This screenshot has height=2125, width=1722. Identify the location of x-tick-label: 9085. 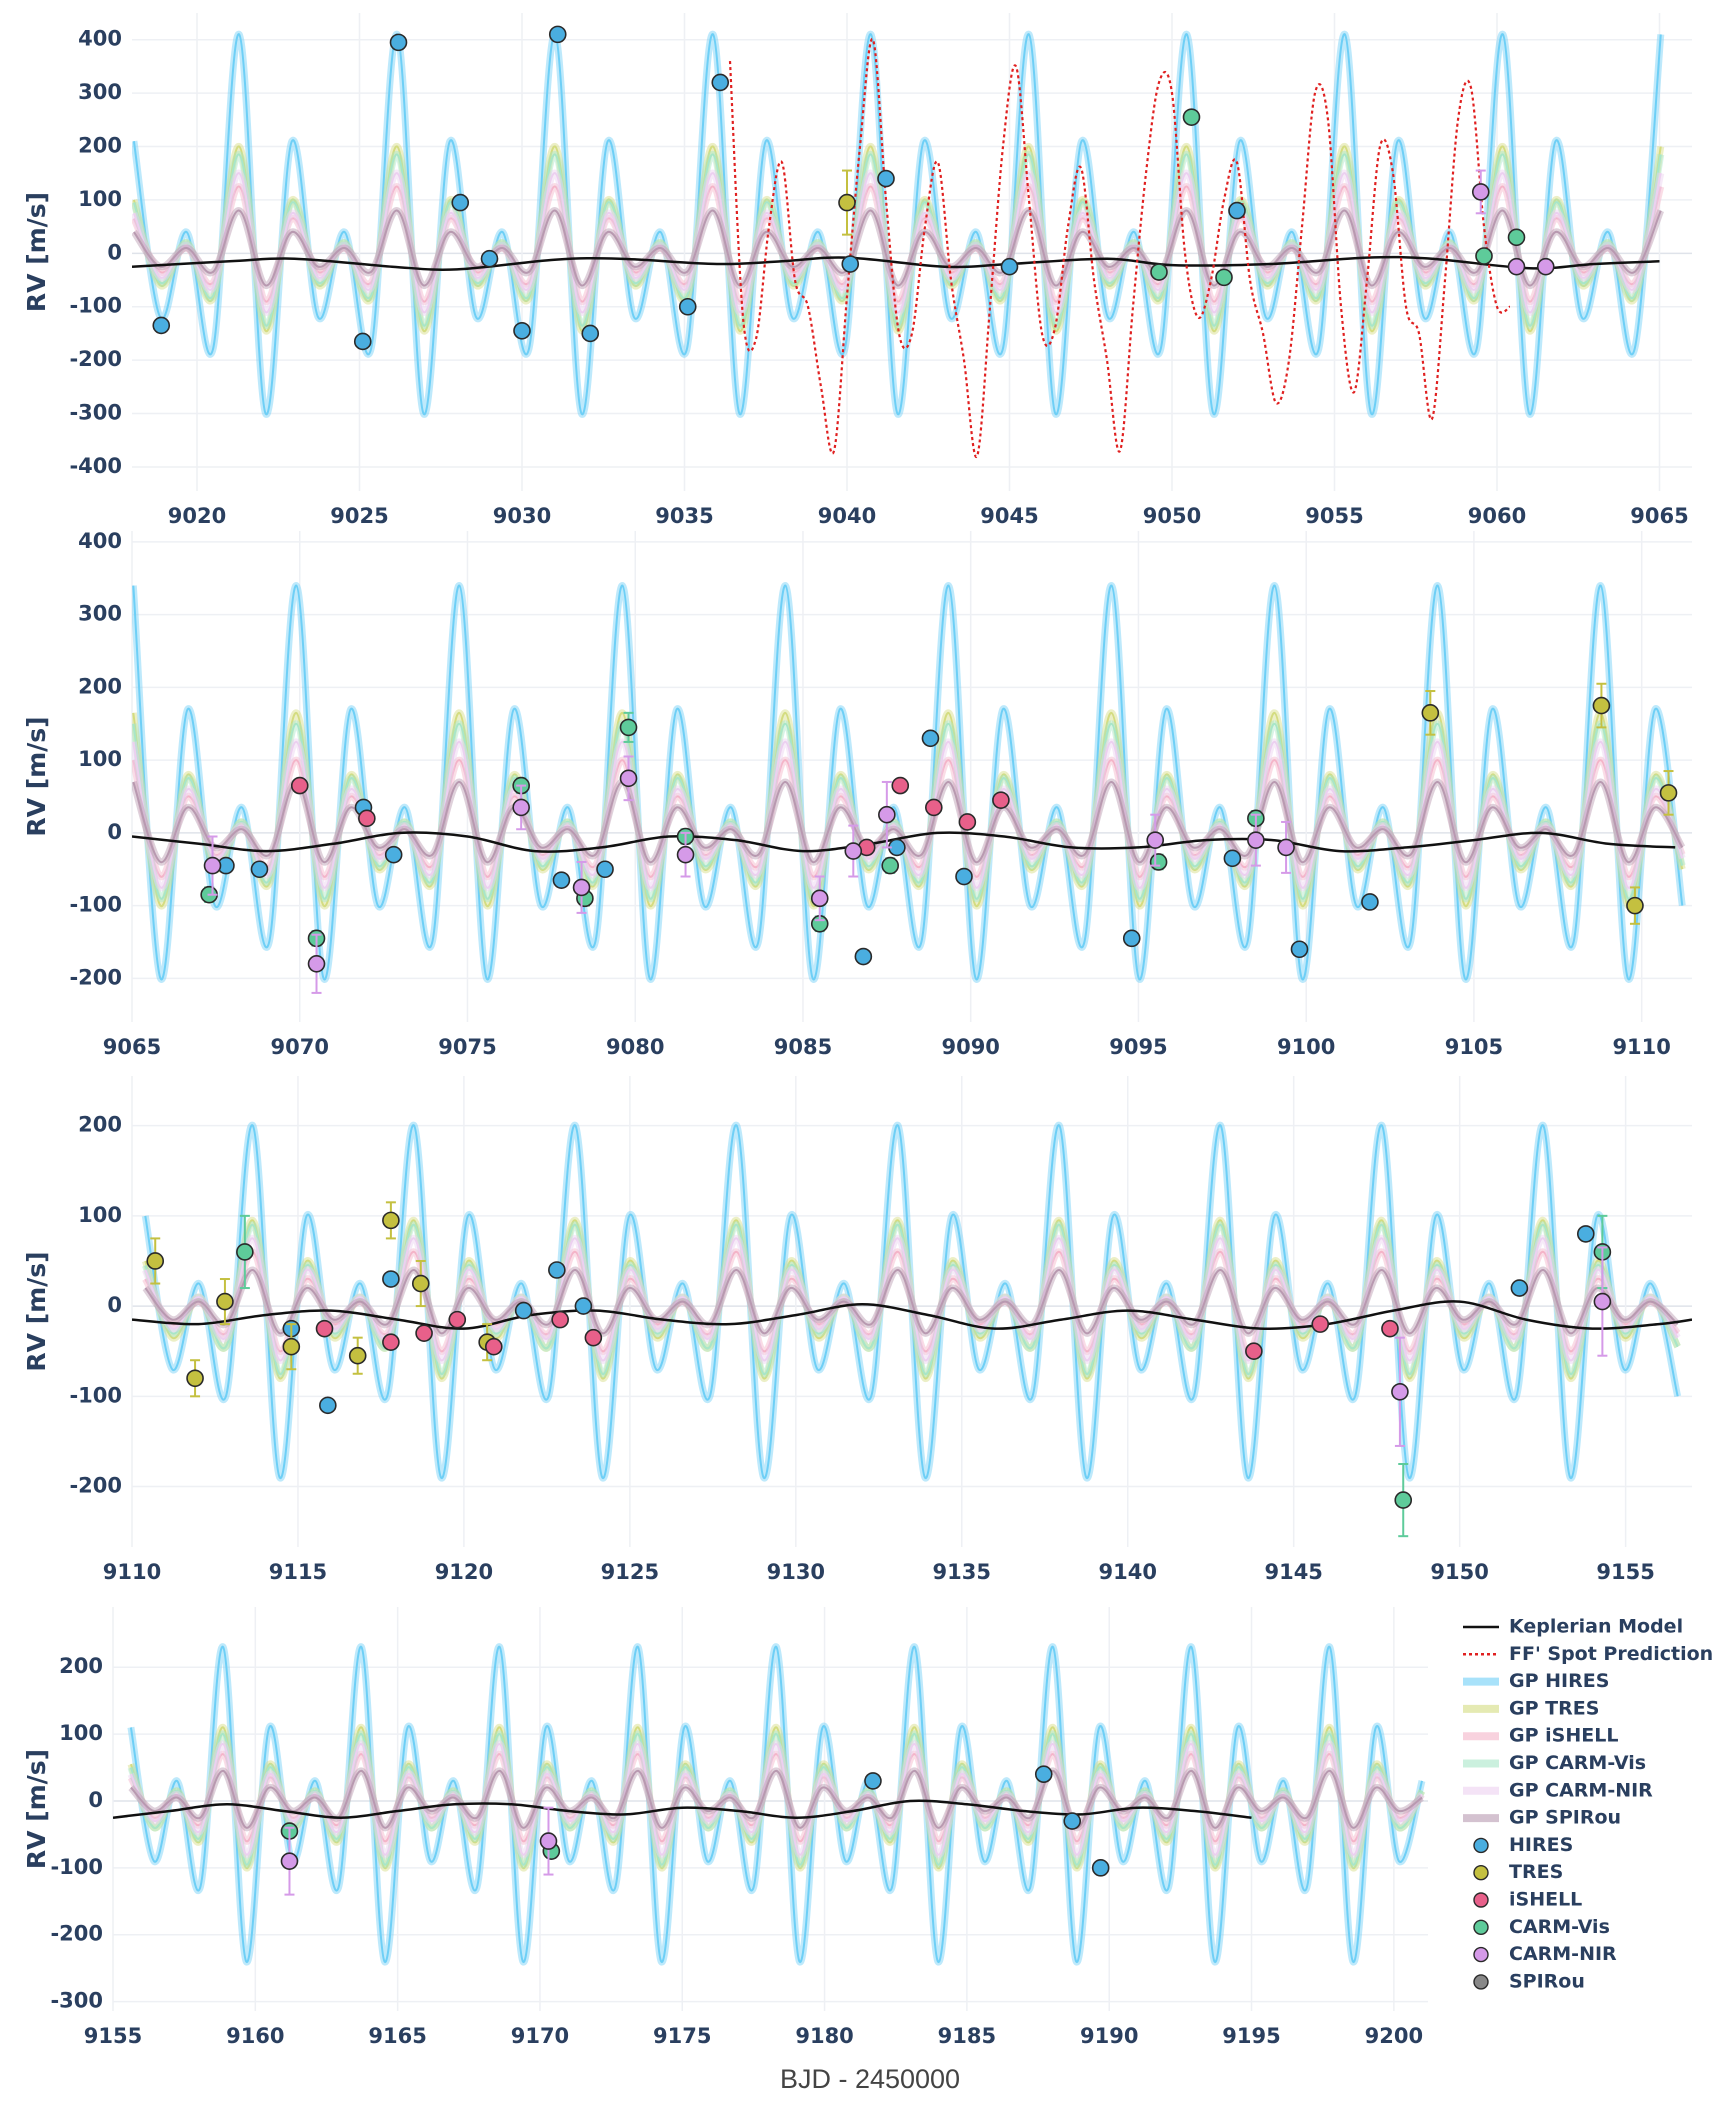
(803, 1047).